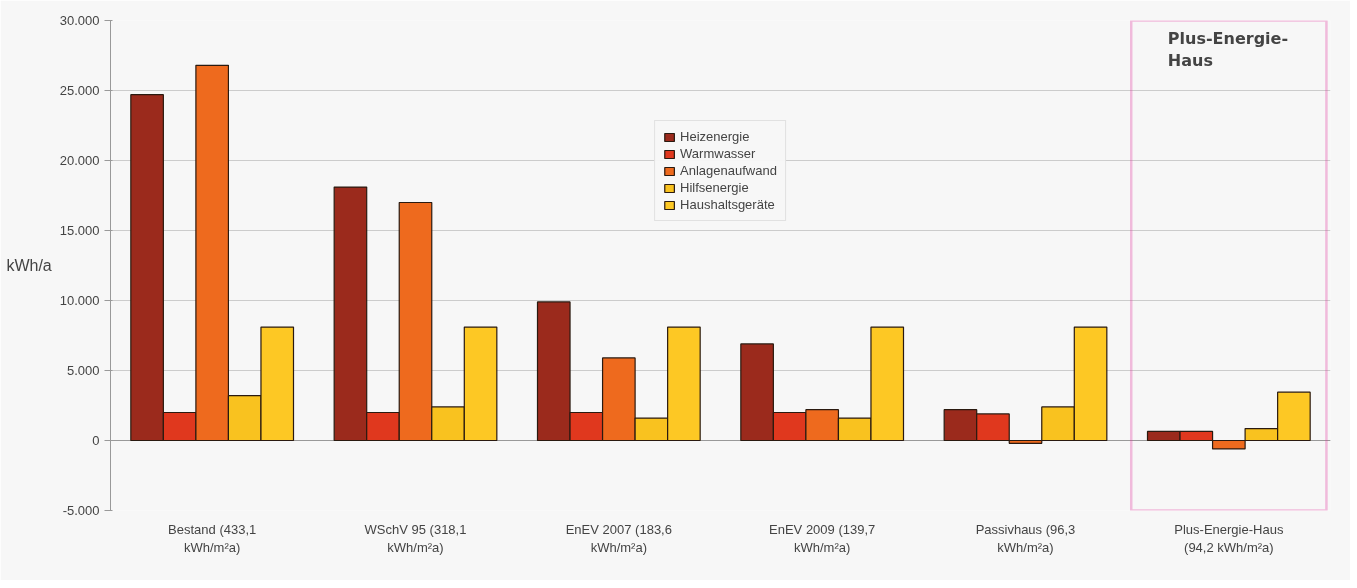 The height and width of the screenshot is (588, 1357). What do you see at coordinates (79, 230) in the screenshot?
I see `y-tick-label: 15.000` at bounding box center [79, 230].